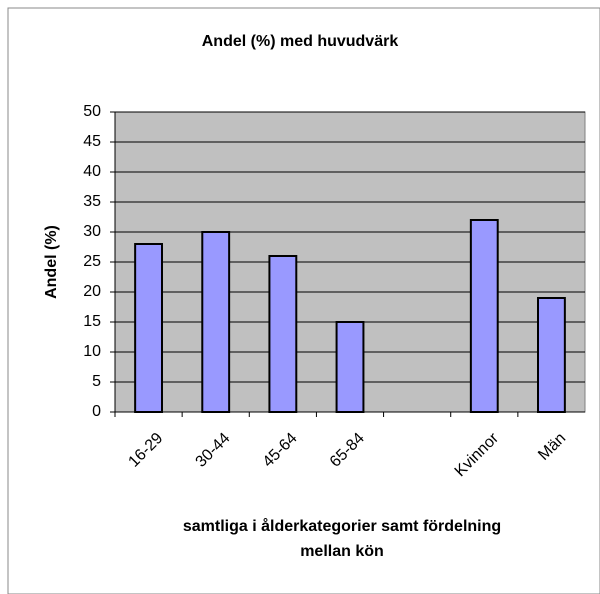 Image resolution: width=600 pixels, height=594 pixels. I want to click on y-tick-label: 35, so click(92, 201).